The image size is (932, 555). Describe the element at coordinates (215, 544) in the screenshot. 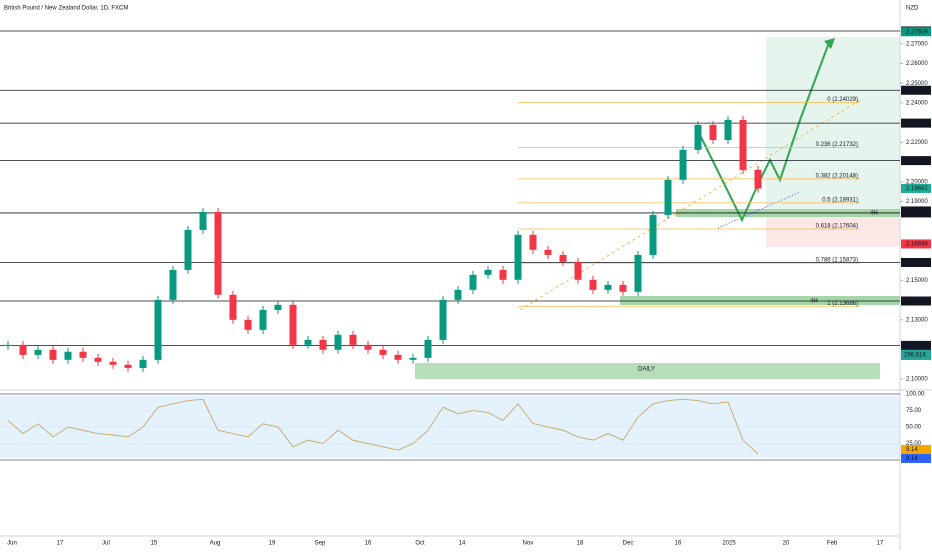

I see `x-tick-label: Aug` at that location.